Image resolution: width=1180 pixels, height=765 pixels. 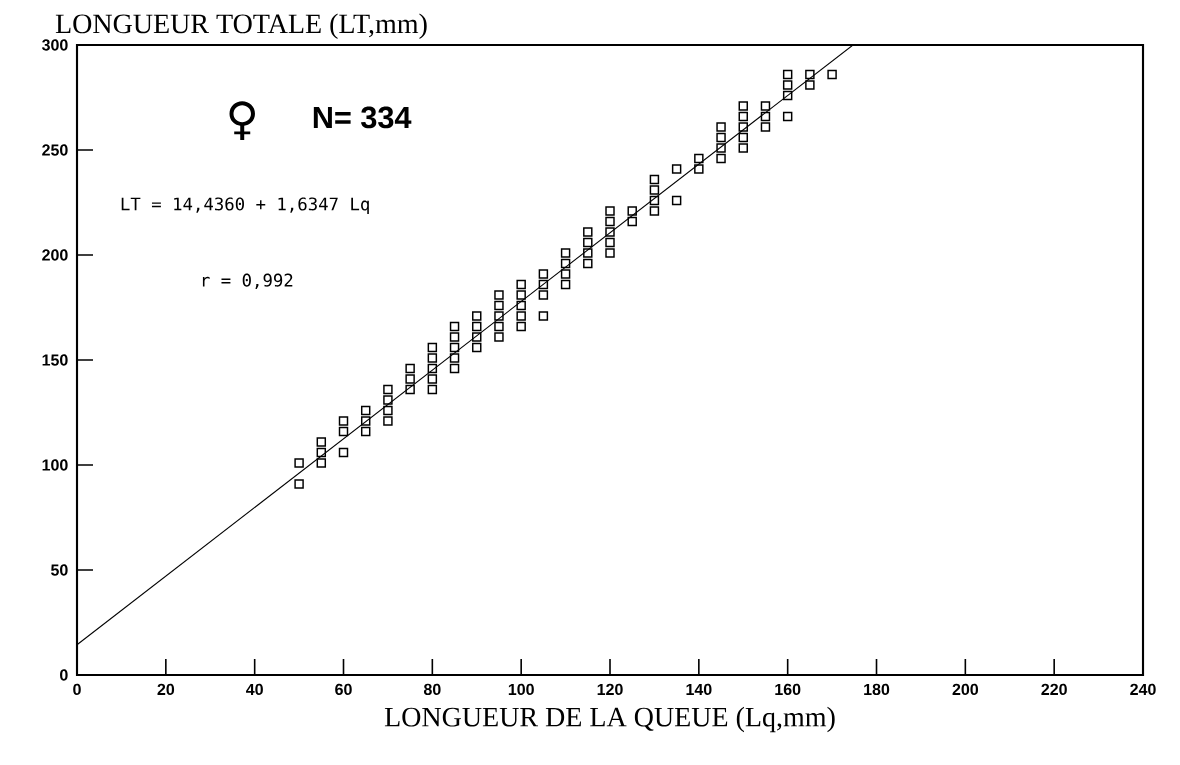 What do you see at coordinates (432, 689) in the screenshot?
I see `x-tick-label: 80` at bounding box center [432, 689].